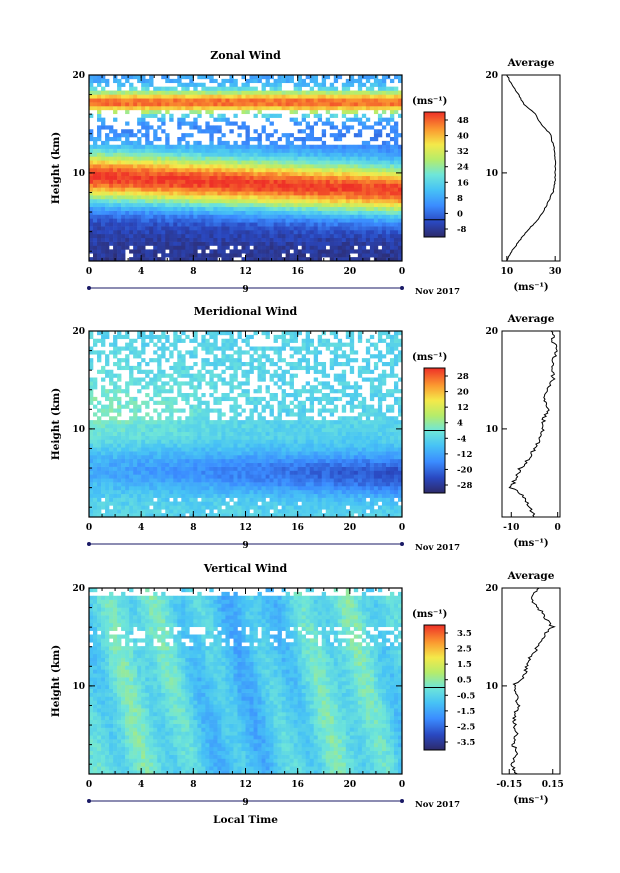 The width and height of the screenshot is (620, 873). I want to click on profile-y-tick-label: 10, so click(491, 174).